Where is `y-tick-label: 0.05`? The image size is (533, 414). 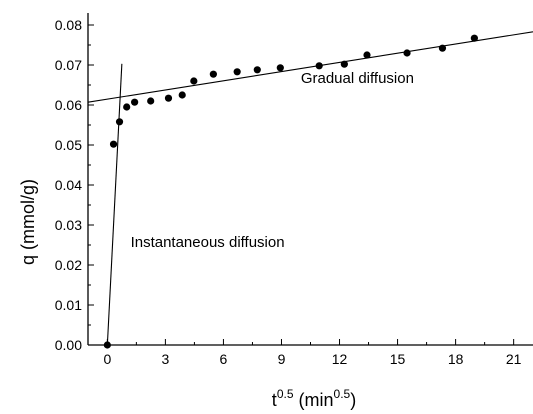
y-tick-label: 0.05 is located at coordinates (68, 145).